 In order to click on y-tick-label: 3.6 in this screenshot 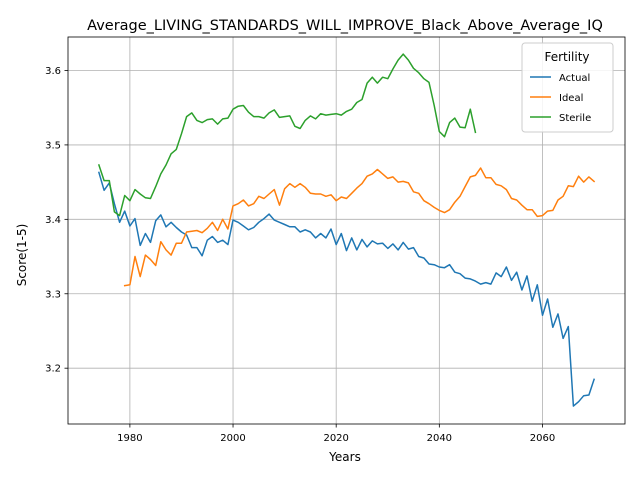, I will do `click(53, 71)`.